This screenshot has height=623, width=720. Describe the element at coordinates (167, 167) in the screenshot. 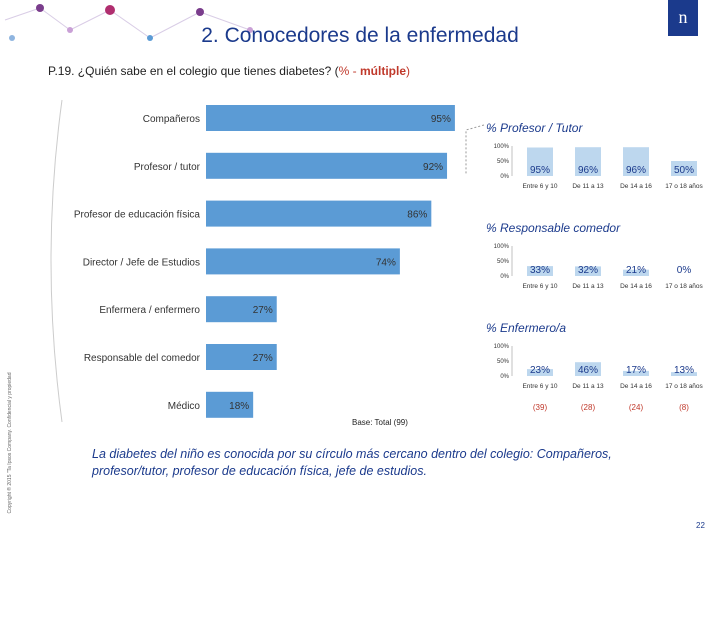

I see `category-label: Profesor / tutor` at that location.